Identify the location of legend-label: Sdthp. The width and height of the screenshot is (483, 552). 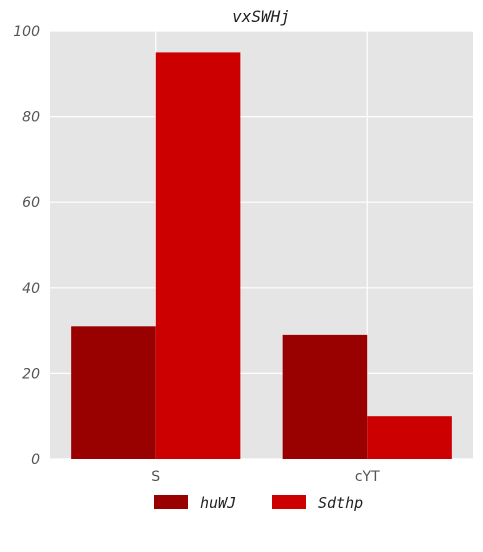
(340, 503).